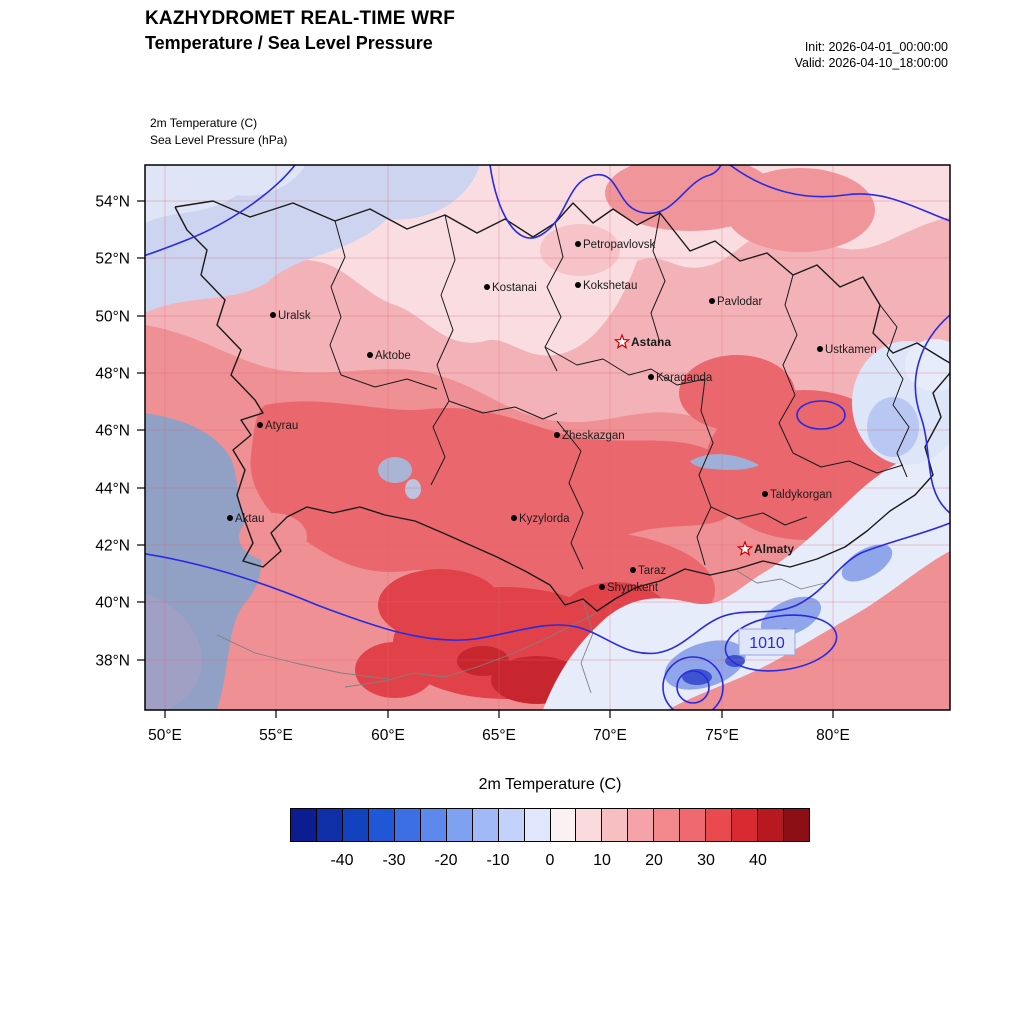  Describe the element at coordinates (633, 588) in the screenshot. I see `city-label: Shymkent` at that location.